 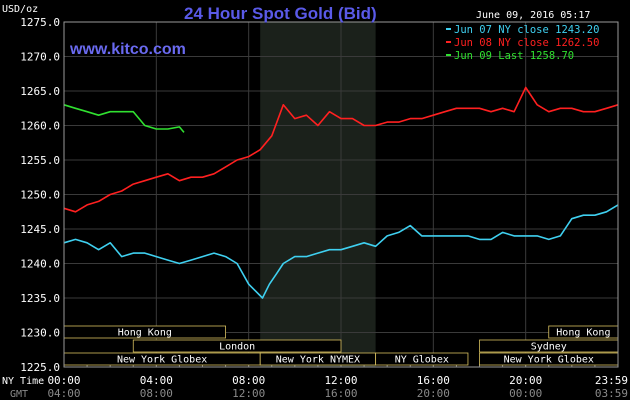 I want to click on y-tick-label: 1255.0, so click(x=40, y=160).